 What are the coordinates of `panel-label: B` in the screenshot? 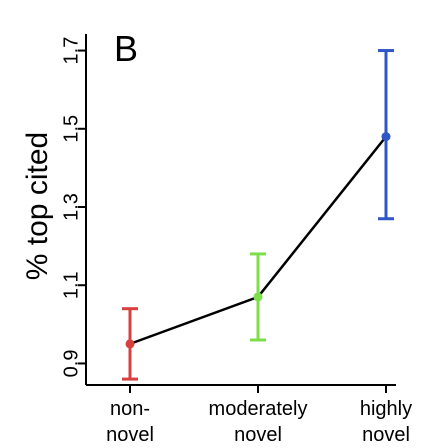 It's located at (126, 48).